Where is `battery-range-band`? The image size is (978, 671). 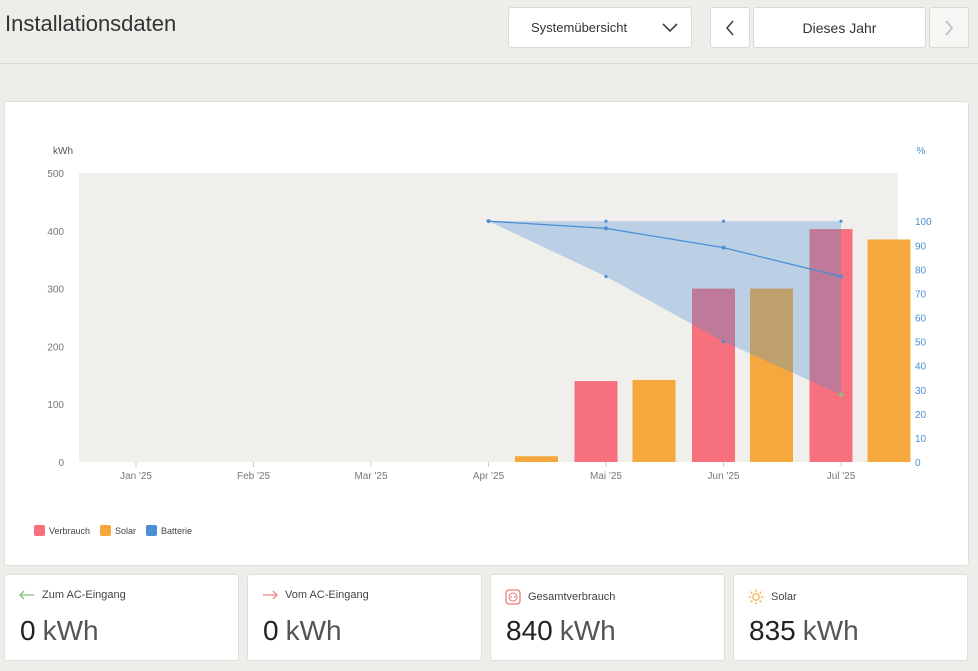
battery-range-band is located at coordinates (664, 308).